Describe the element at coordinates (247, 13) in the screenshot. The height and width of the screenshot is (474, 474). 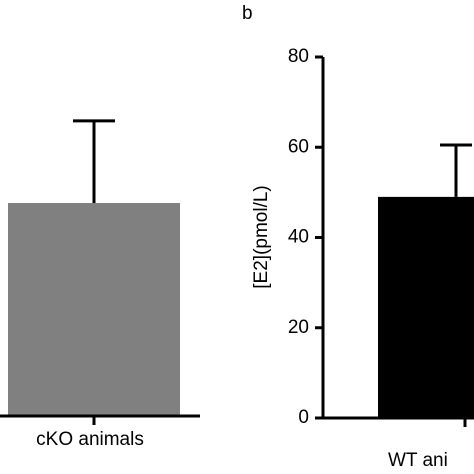
I see `panel-label: b` at that location.